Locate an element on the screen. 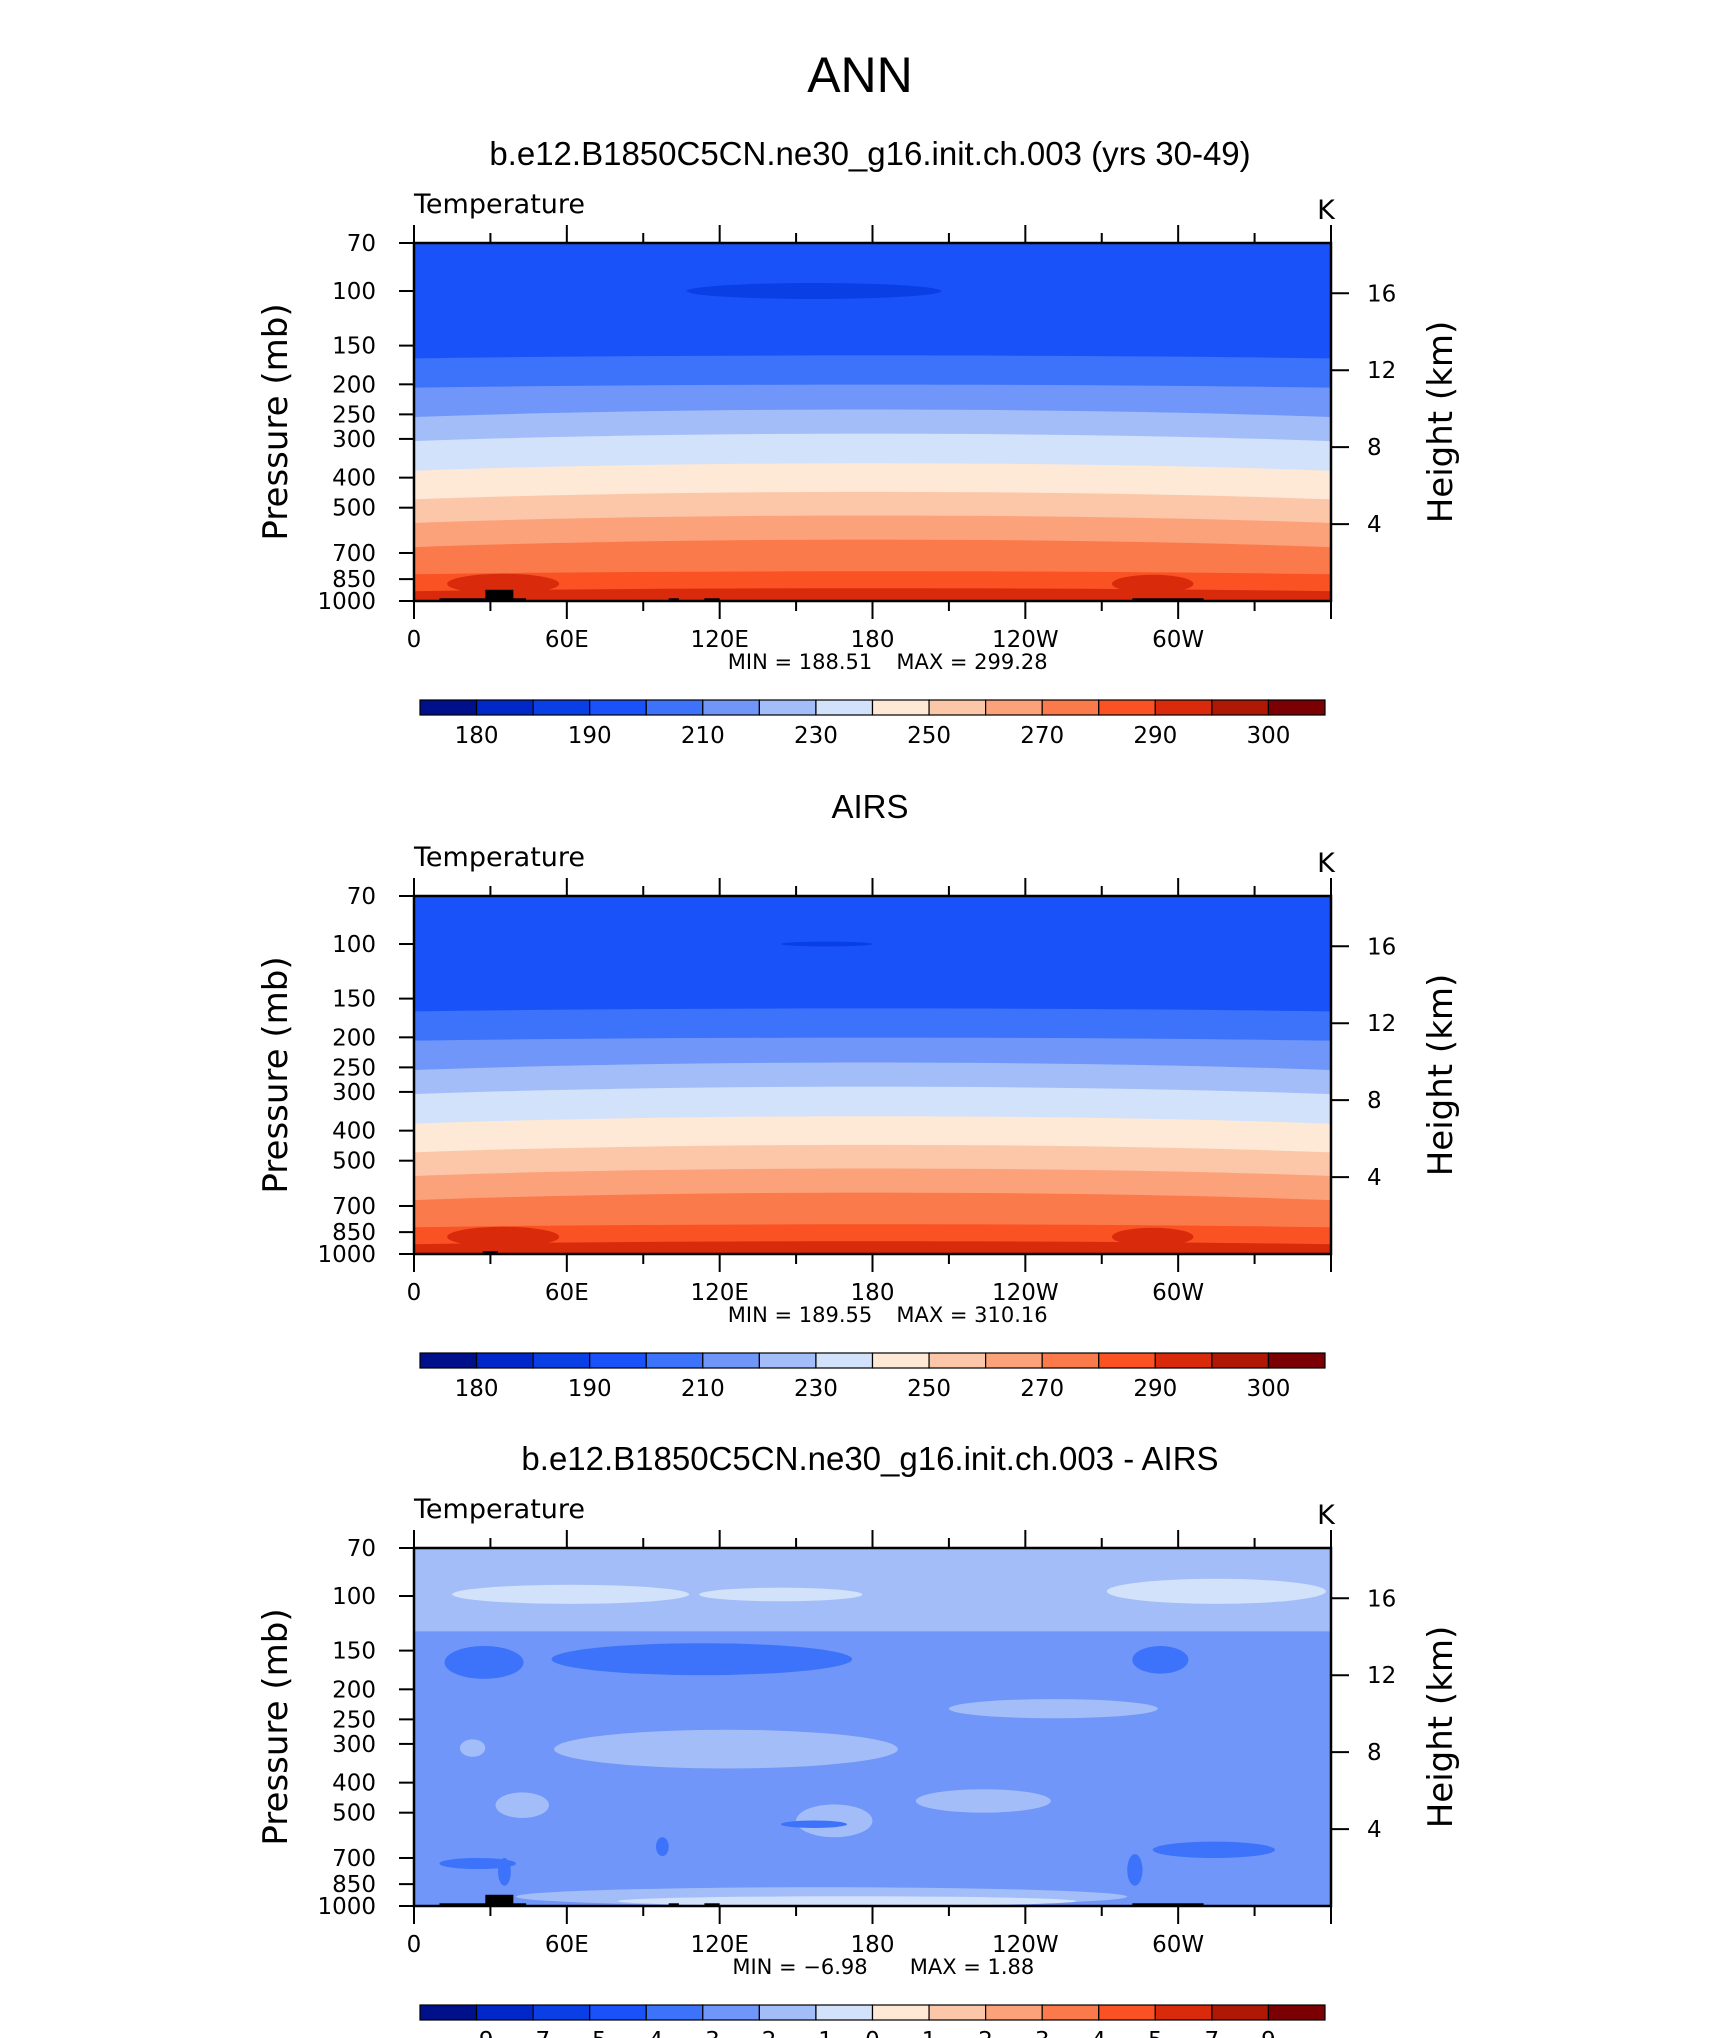 The height and width of the screenshot is (2038, 1710). colorbar-label: 190 is located at coordinates (590, 1389).